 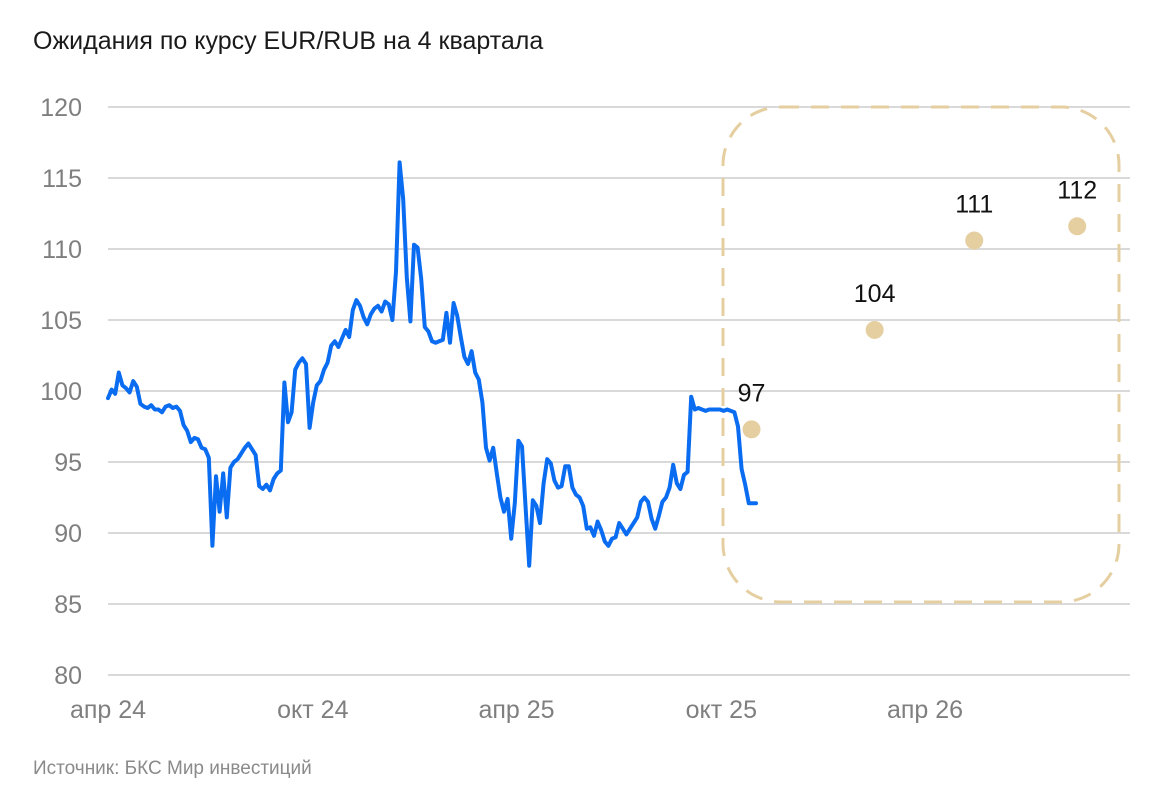 What do you see at coordinates (312, 710) in the screenshot?
I see `x-tick-label: окт 24` at bounding box center [312, 710].